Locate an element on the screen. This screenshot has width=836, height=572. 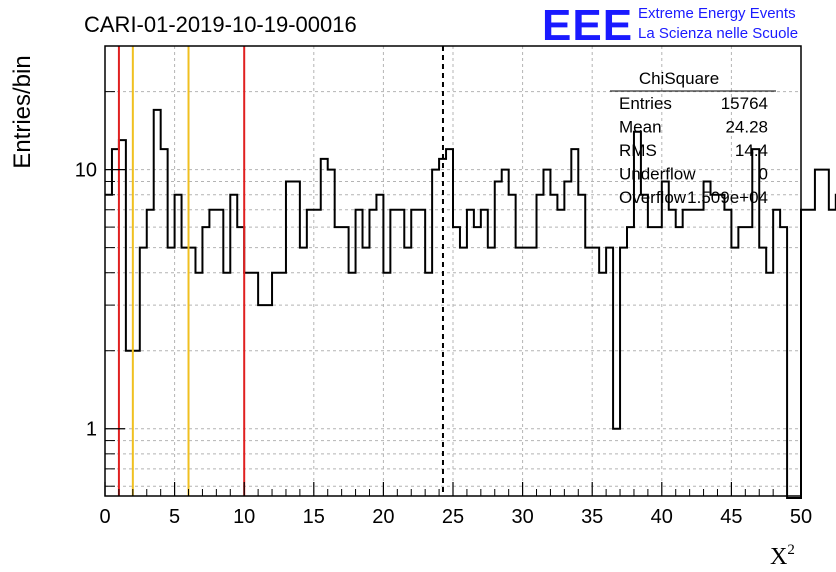
y-axis-label: Entries/bin is located at coordinates (22, 111).